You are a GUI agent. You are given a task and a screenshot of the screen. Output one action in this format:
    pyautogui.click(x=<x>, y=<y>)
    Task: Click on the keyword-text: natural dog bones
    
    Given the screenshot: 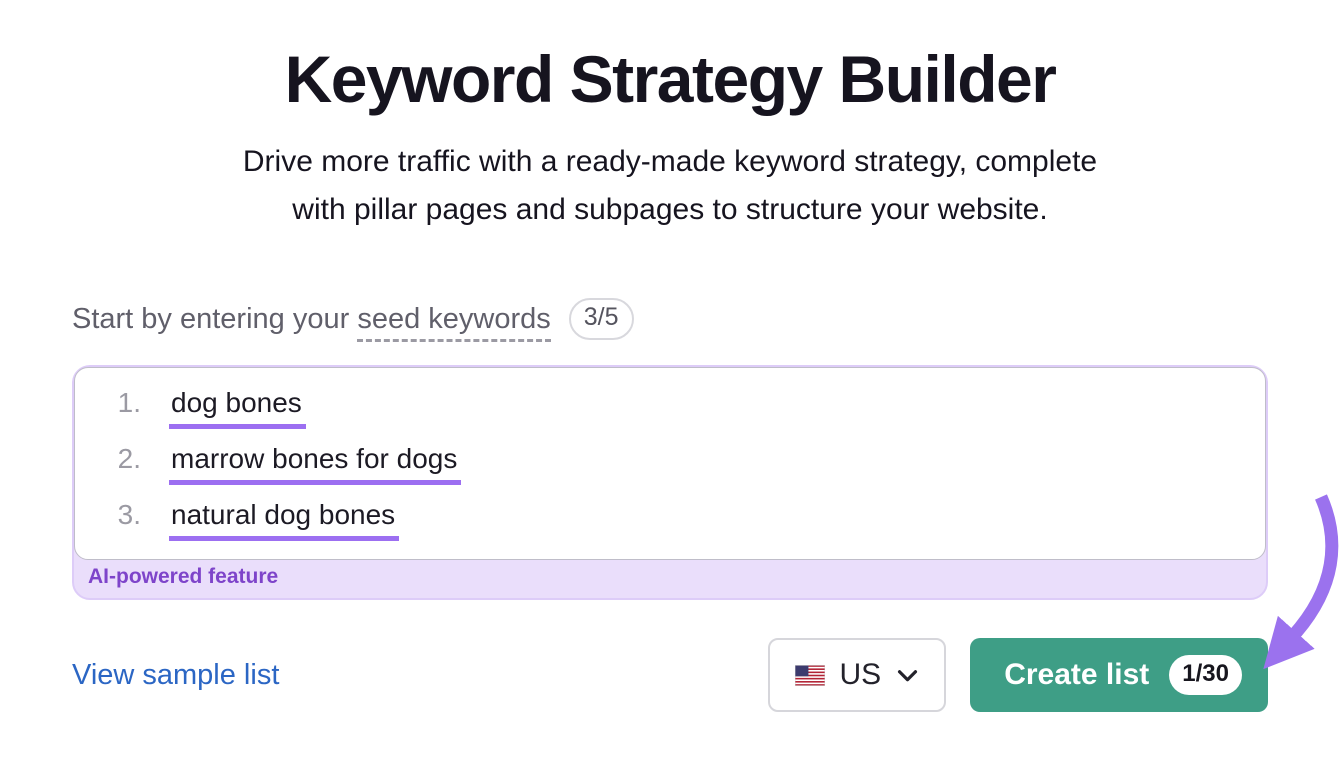 What is the action you would take?
    pyautogui.click(x=284, y=519)
    